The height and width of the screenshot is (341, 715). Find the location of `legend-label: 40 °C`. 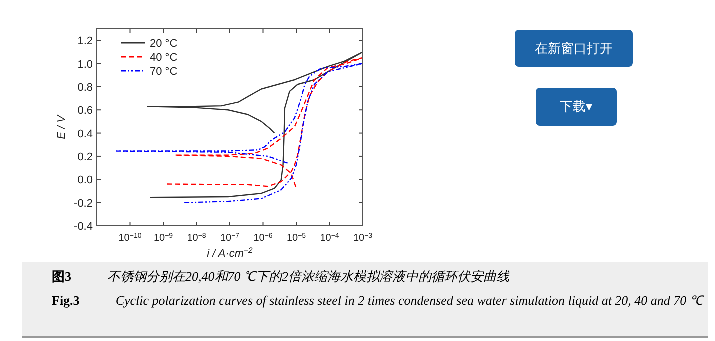

legend-label: 40 °C is located at coordinates (164, 58).